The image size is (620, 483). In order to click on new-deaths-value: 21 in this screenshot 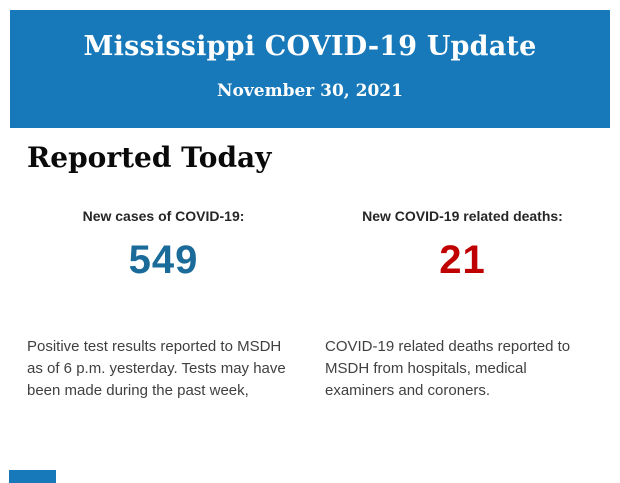, I will do `click(462, 260)`.